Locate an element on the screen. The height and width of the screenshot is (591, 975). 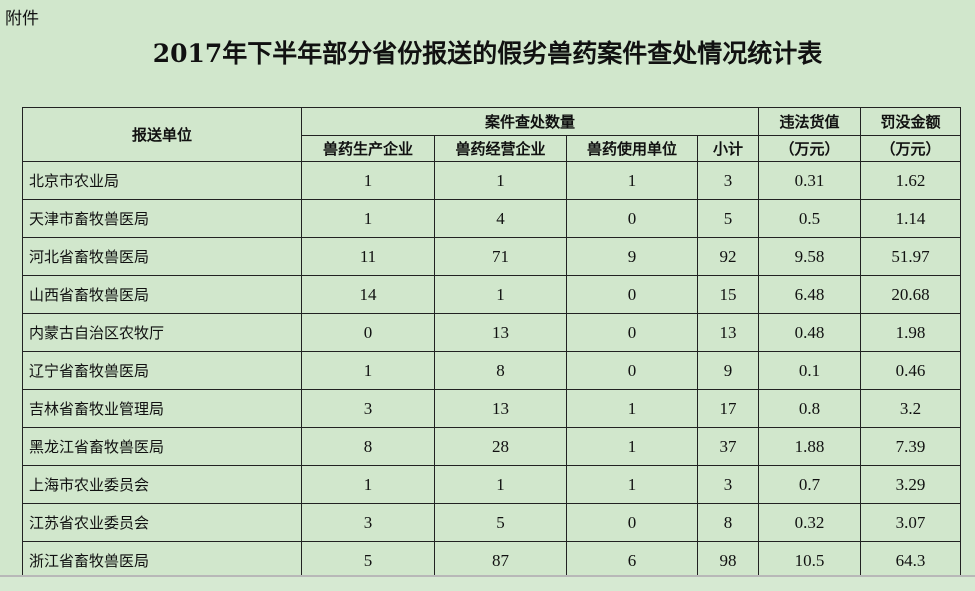
cell-value: 9.58 is located at coordinates (810, 256).